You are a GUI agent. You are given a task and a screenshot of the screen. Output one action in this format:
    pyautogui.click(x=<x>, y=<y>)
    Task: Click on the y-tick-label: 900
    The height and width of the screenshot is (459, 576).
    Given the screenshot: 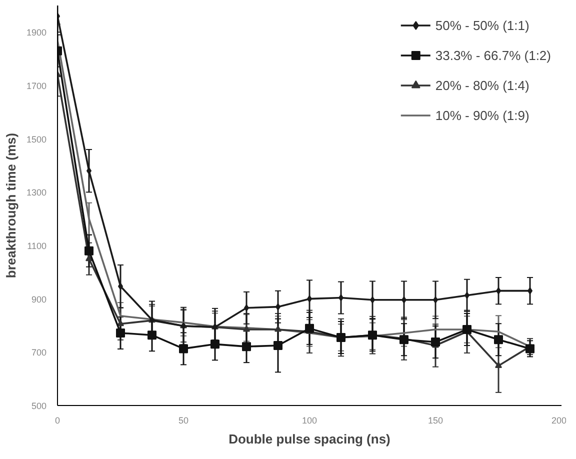 What is the action you would take?
    pyautogui.click(x=39, y=299)
    